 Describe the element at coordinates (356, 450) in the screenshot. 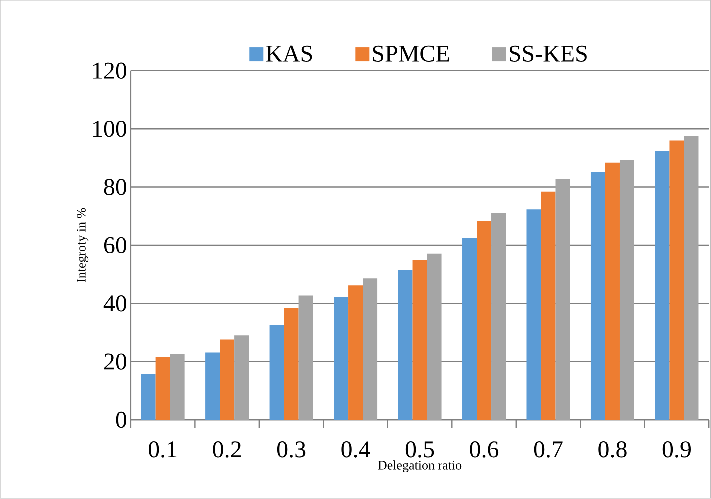

I see `x-tick-label: 0.4` at that location.